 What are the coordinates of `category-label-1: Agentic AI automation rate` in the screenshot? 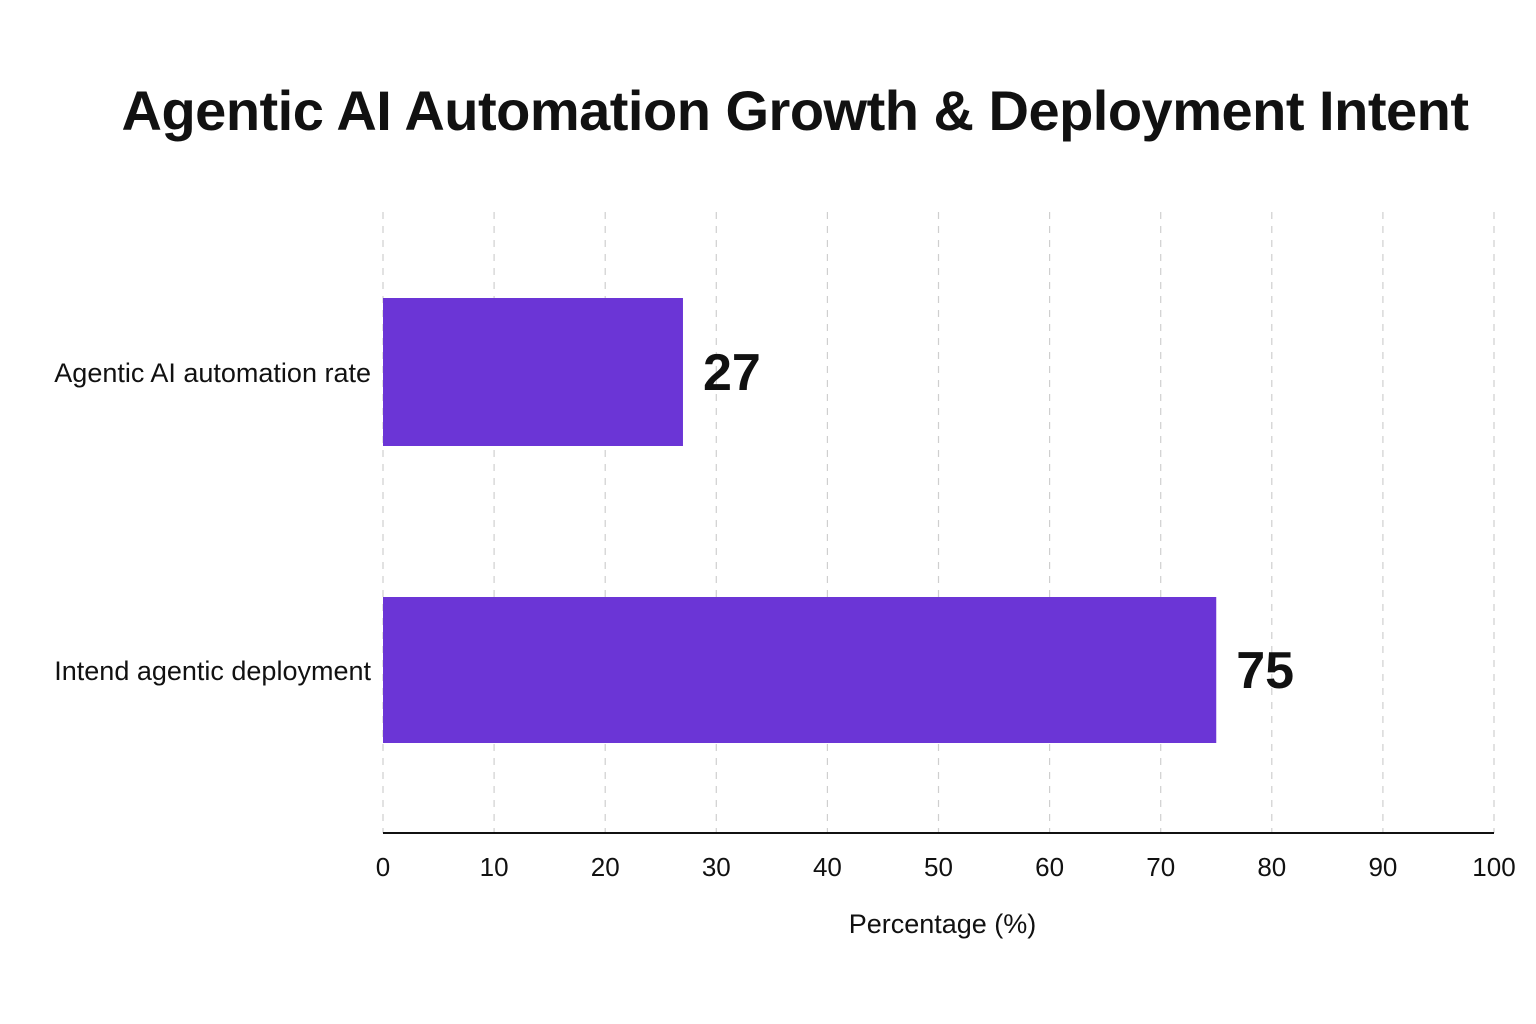 It's located at (212, 373).